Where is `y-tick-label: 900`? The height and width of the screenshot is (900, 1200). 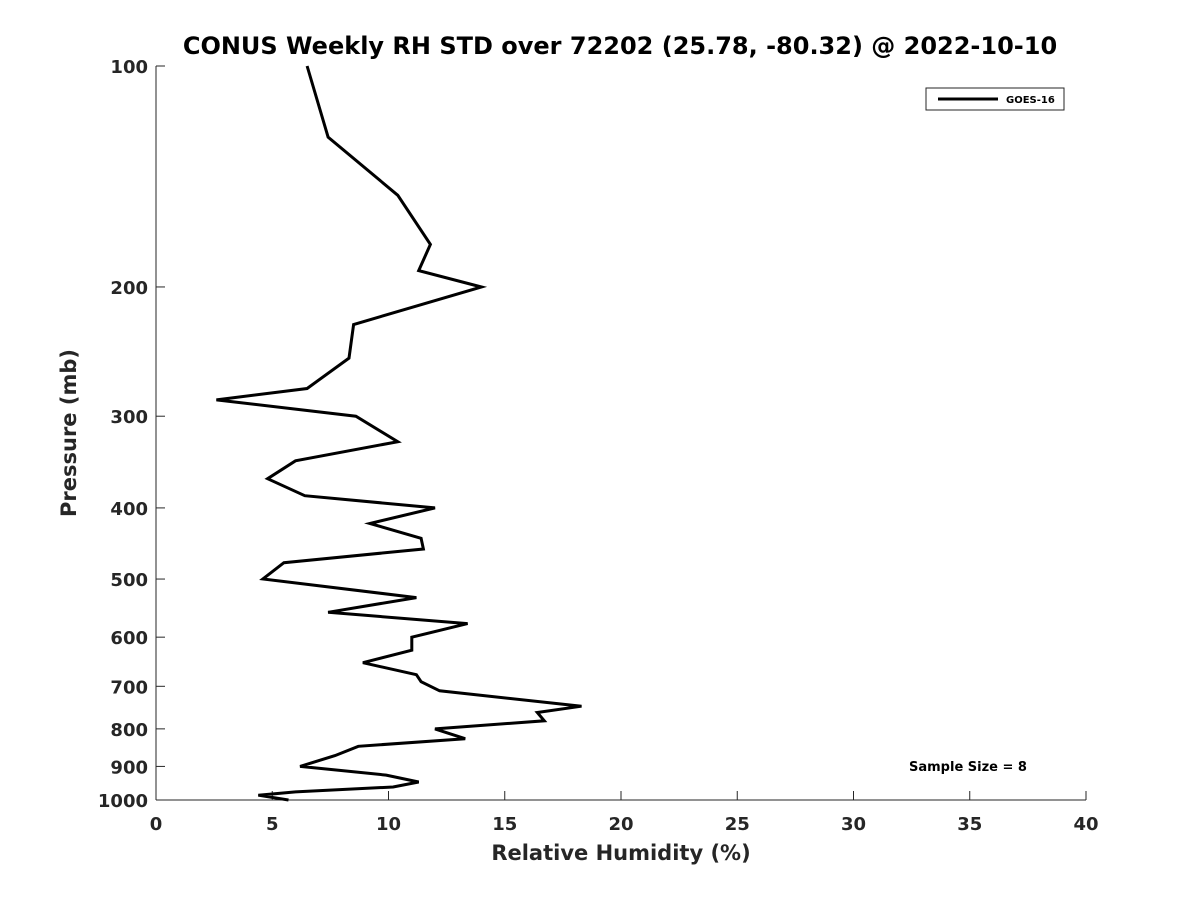
y-tick-label: 900 is located at coordinates (129, 767).